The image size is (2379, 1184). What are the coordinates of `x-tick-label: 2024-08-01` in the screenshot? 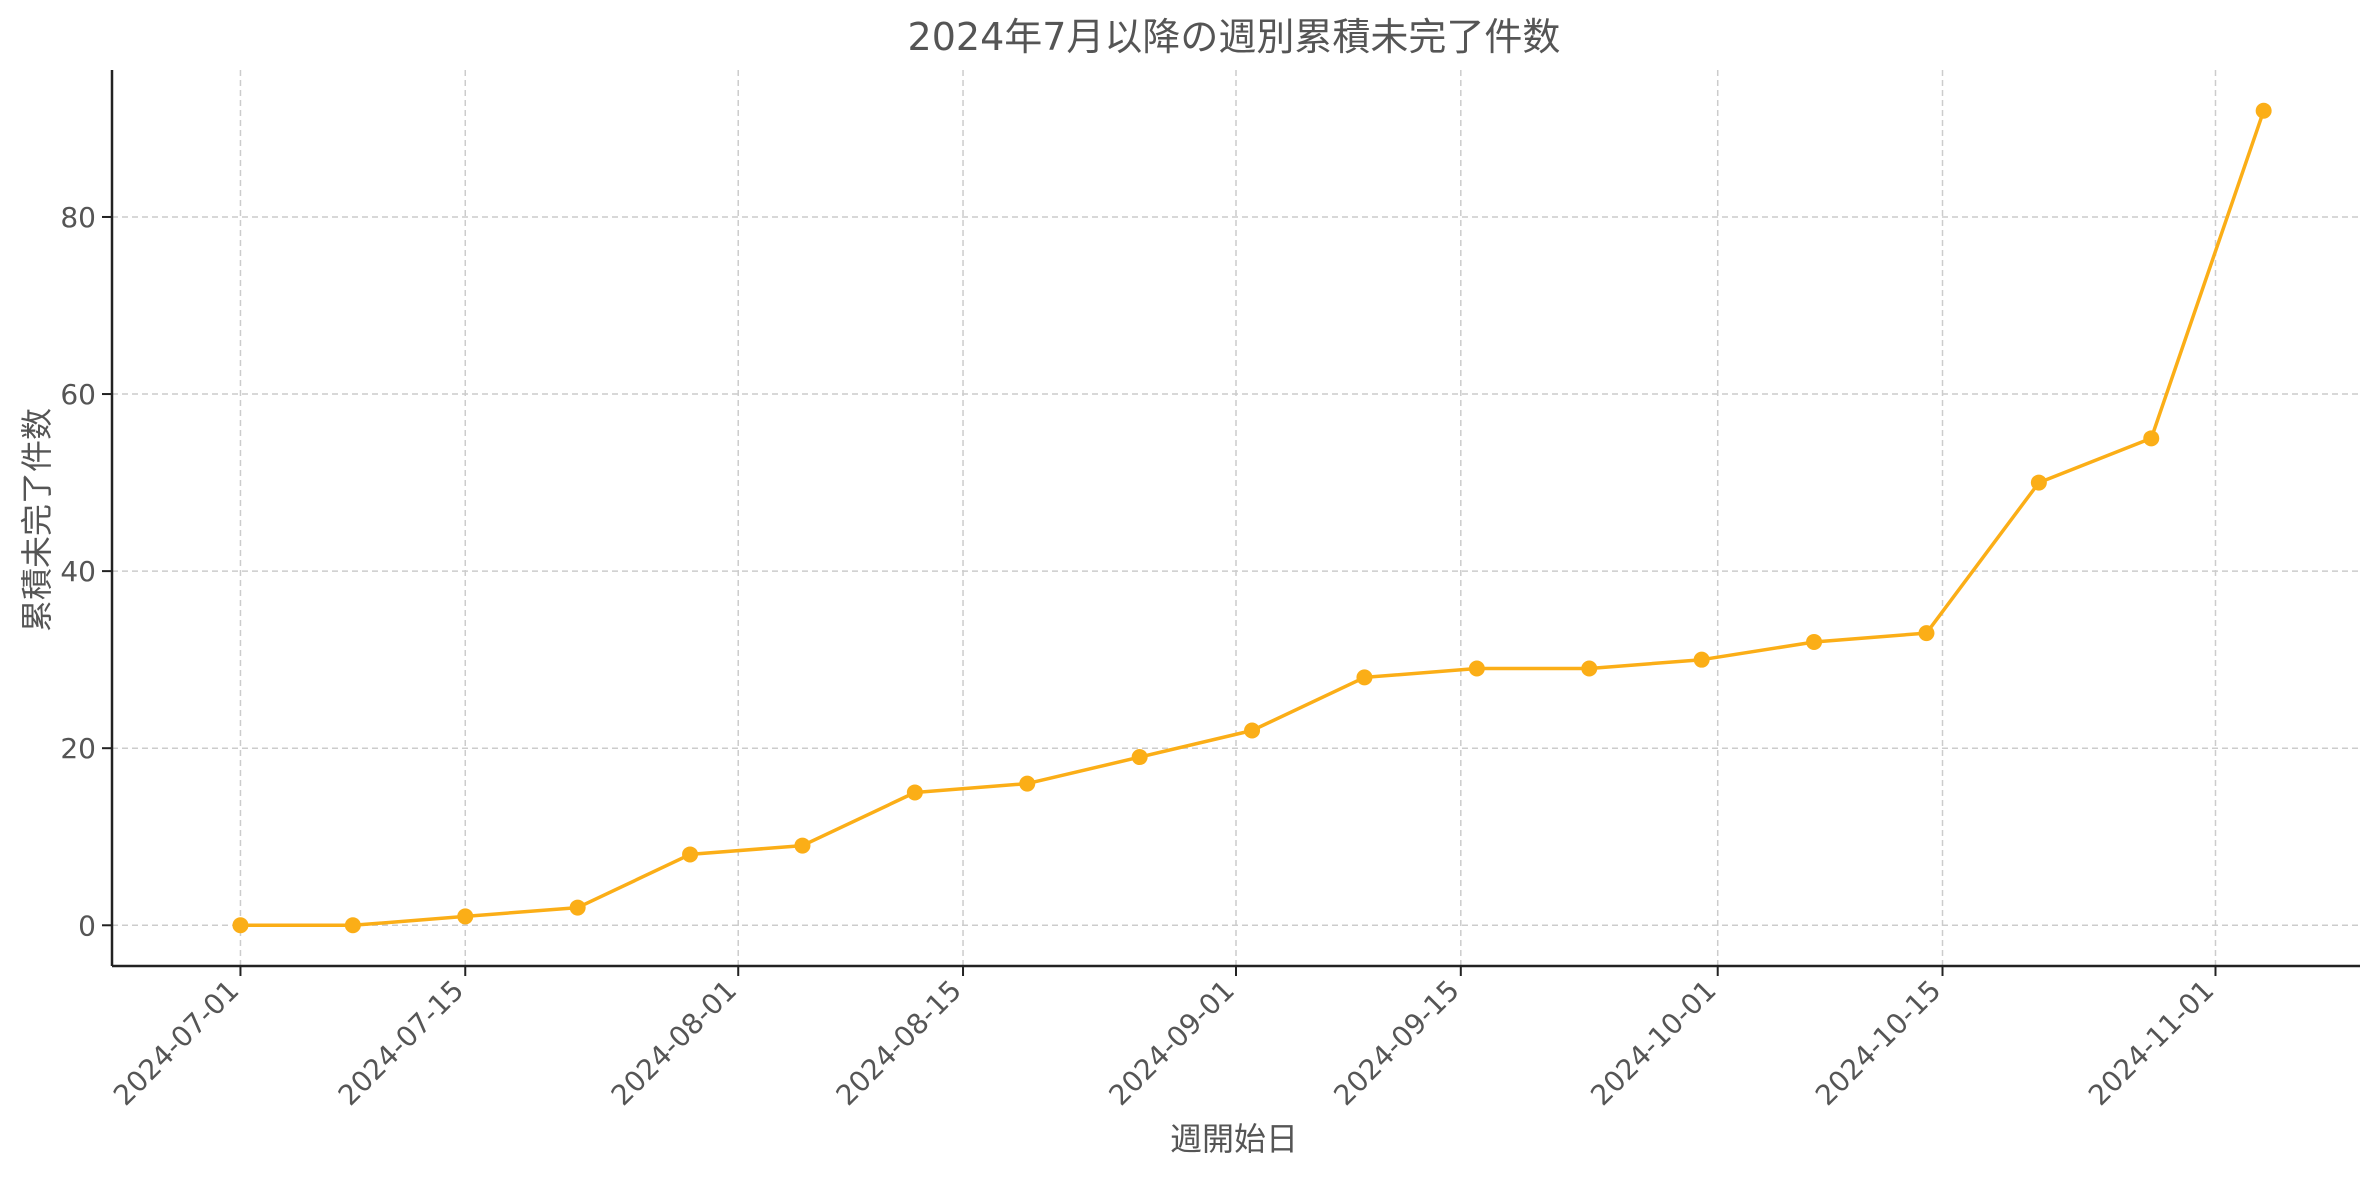 It's located at (674, 1043).